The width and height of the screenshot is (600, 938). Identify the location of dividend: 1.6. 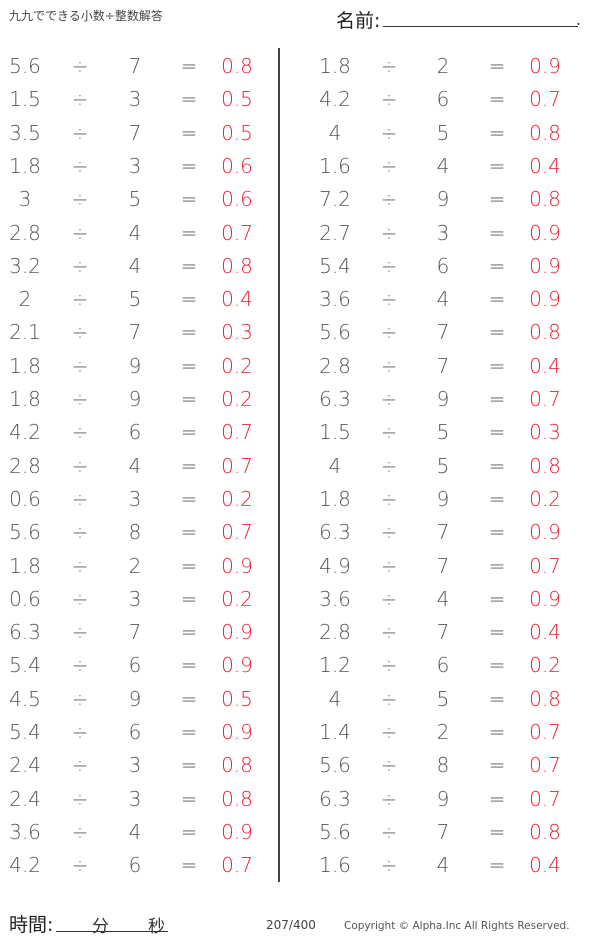
(335, 865).